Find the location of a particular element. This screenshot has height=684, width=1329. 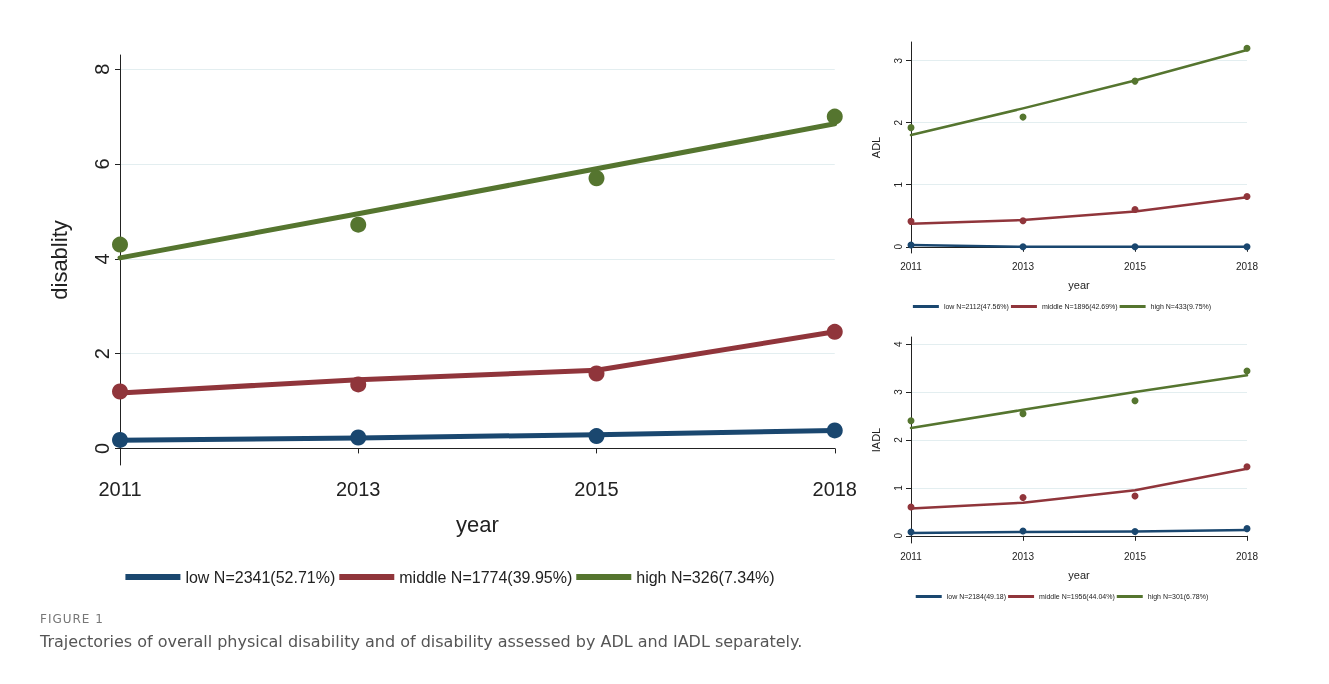

y-axis-title: disablity is located at coordinates (59, 260).